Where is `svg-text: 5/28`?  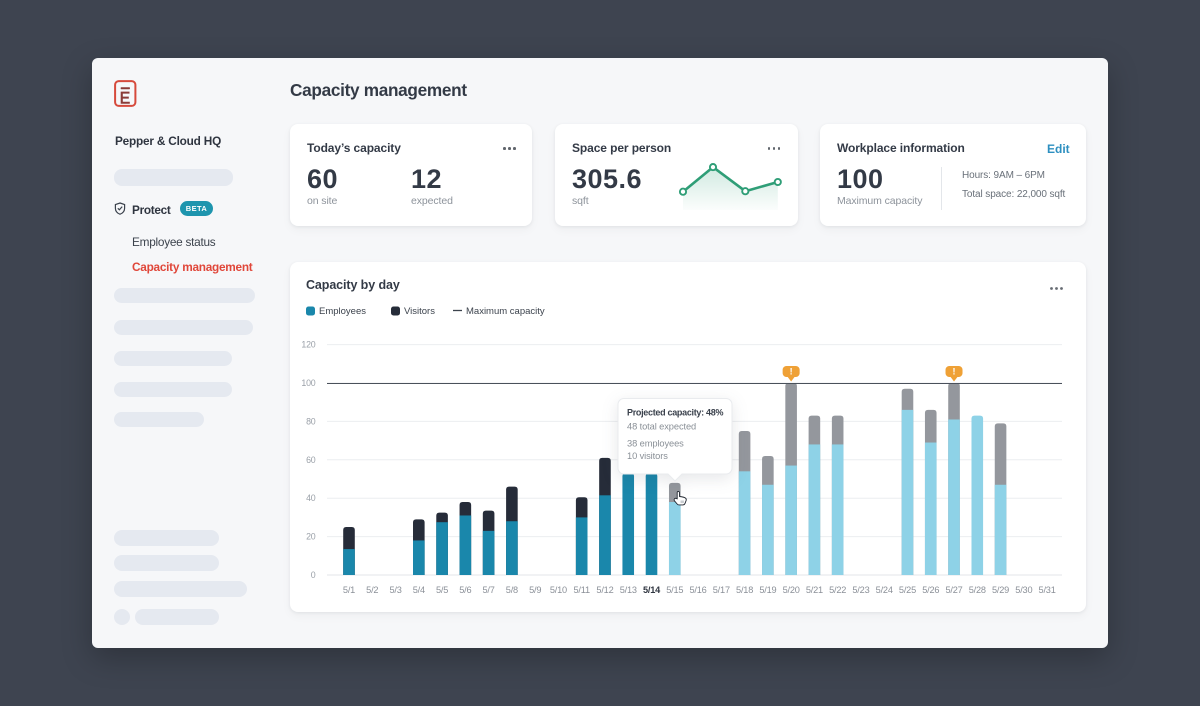
svg-text: 5/28 is located at coordinates (977, 590).